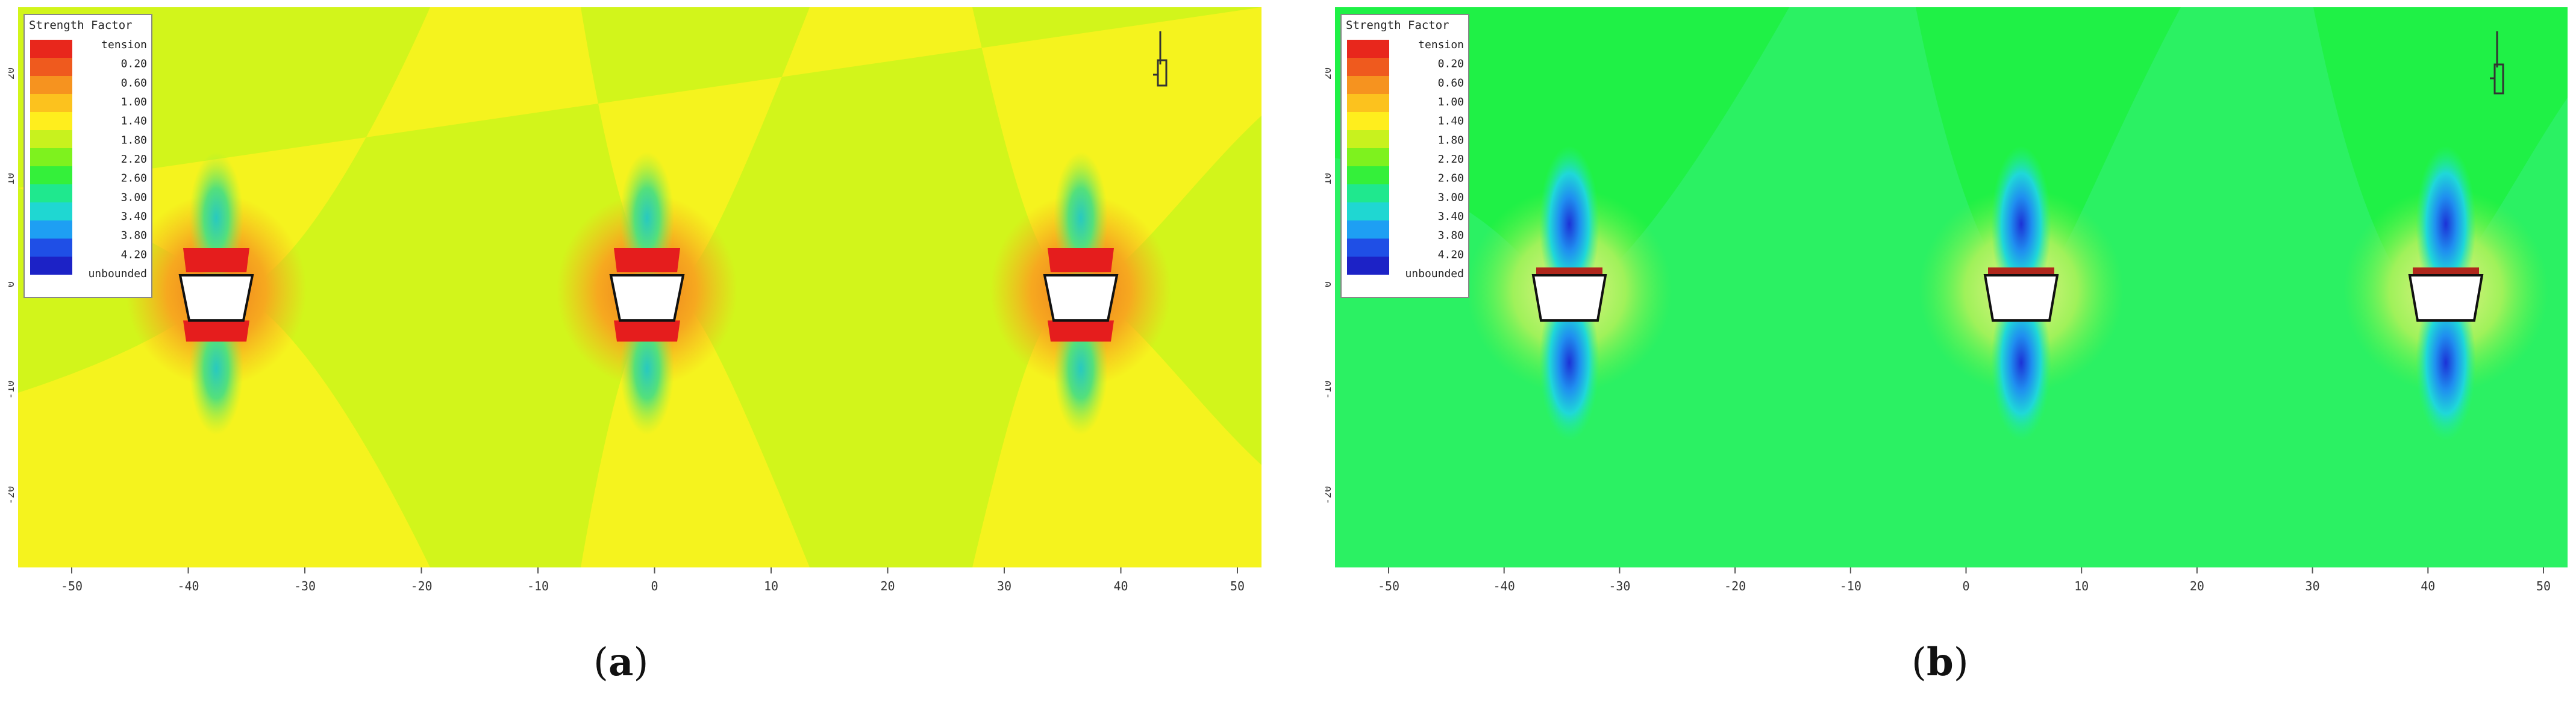 The height and width of the screenshot is (709, 2576). I want to click on x-tick-label: -20, so click(421, 586).